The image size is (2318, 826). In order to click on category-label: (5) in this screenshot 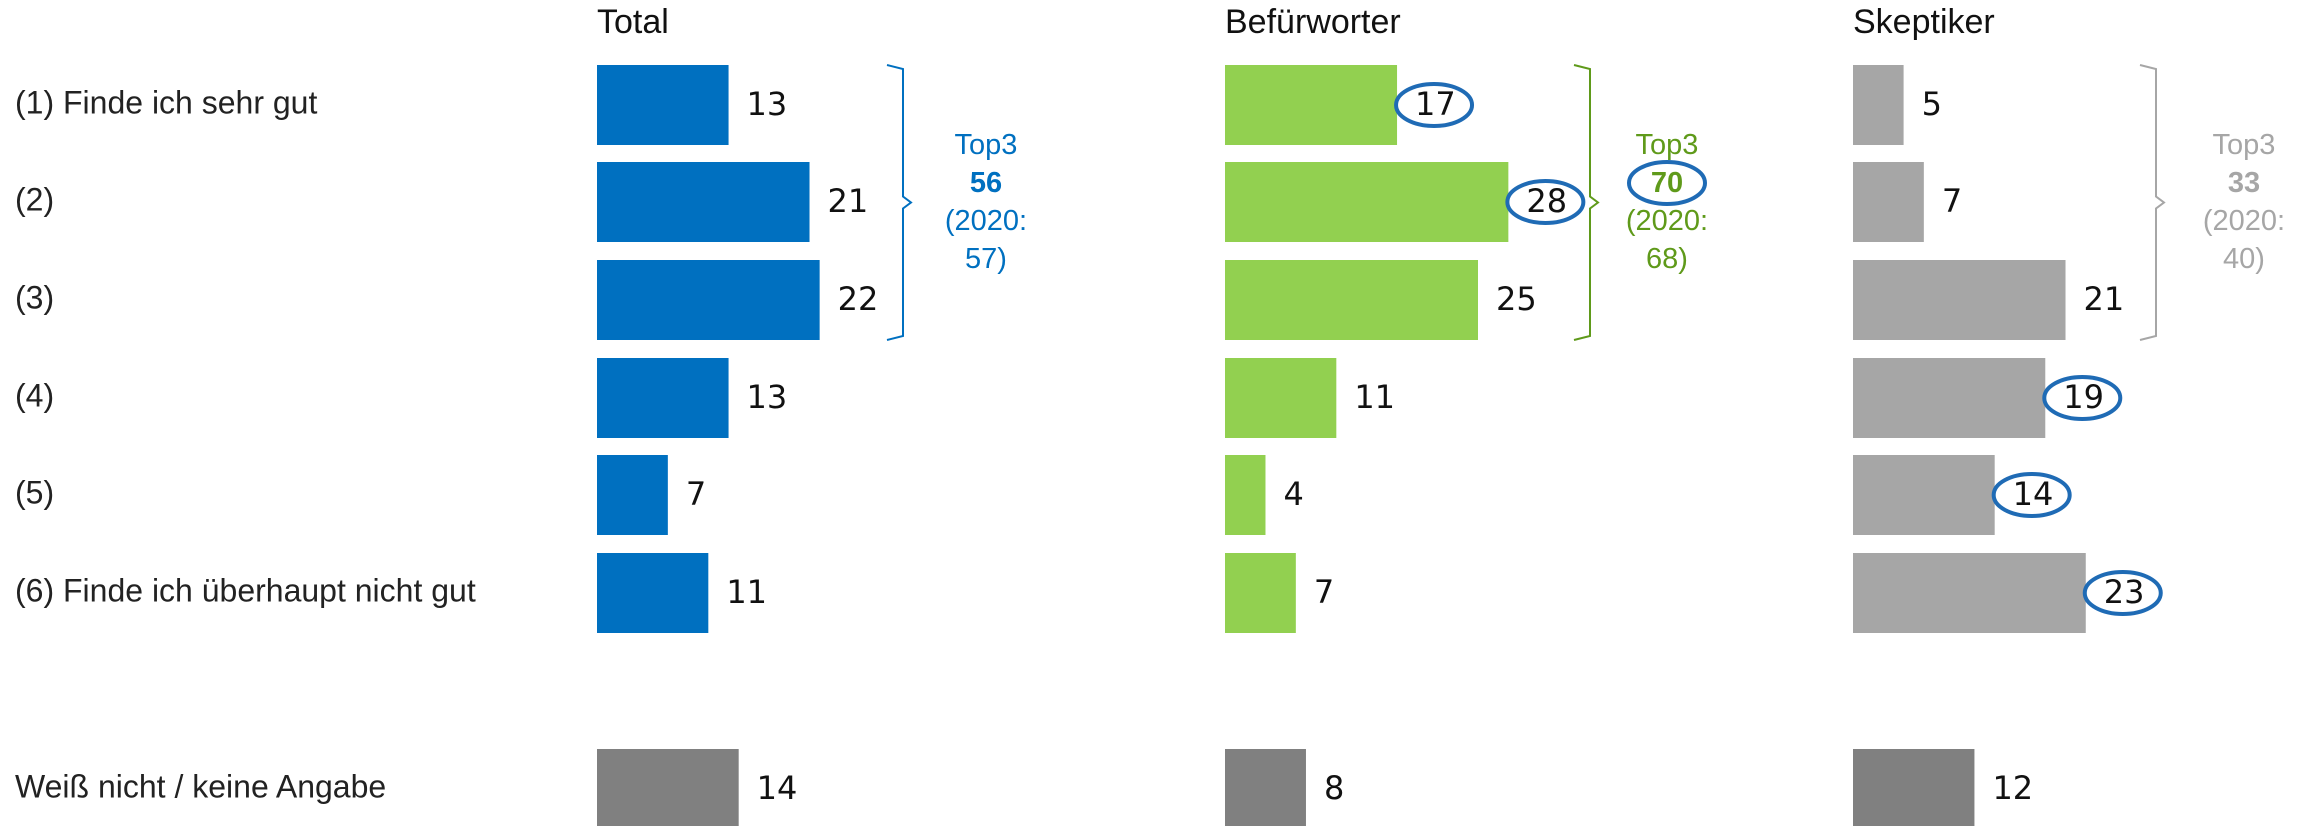, I will do `click(34, 492)`.